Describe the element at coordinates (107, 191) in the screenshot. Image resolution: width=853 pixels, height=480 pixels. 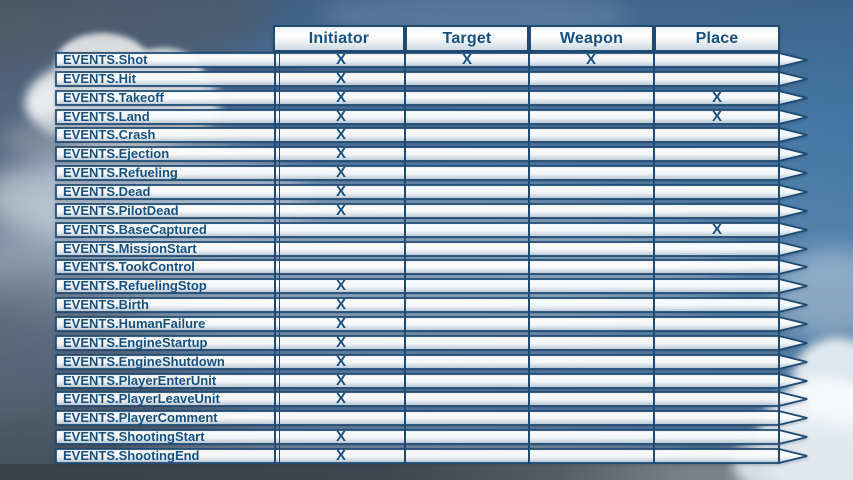
I see `event-label: EVENTS.Dead` at that location.